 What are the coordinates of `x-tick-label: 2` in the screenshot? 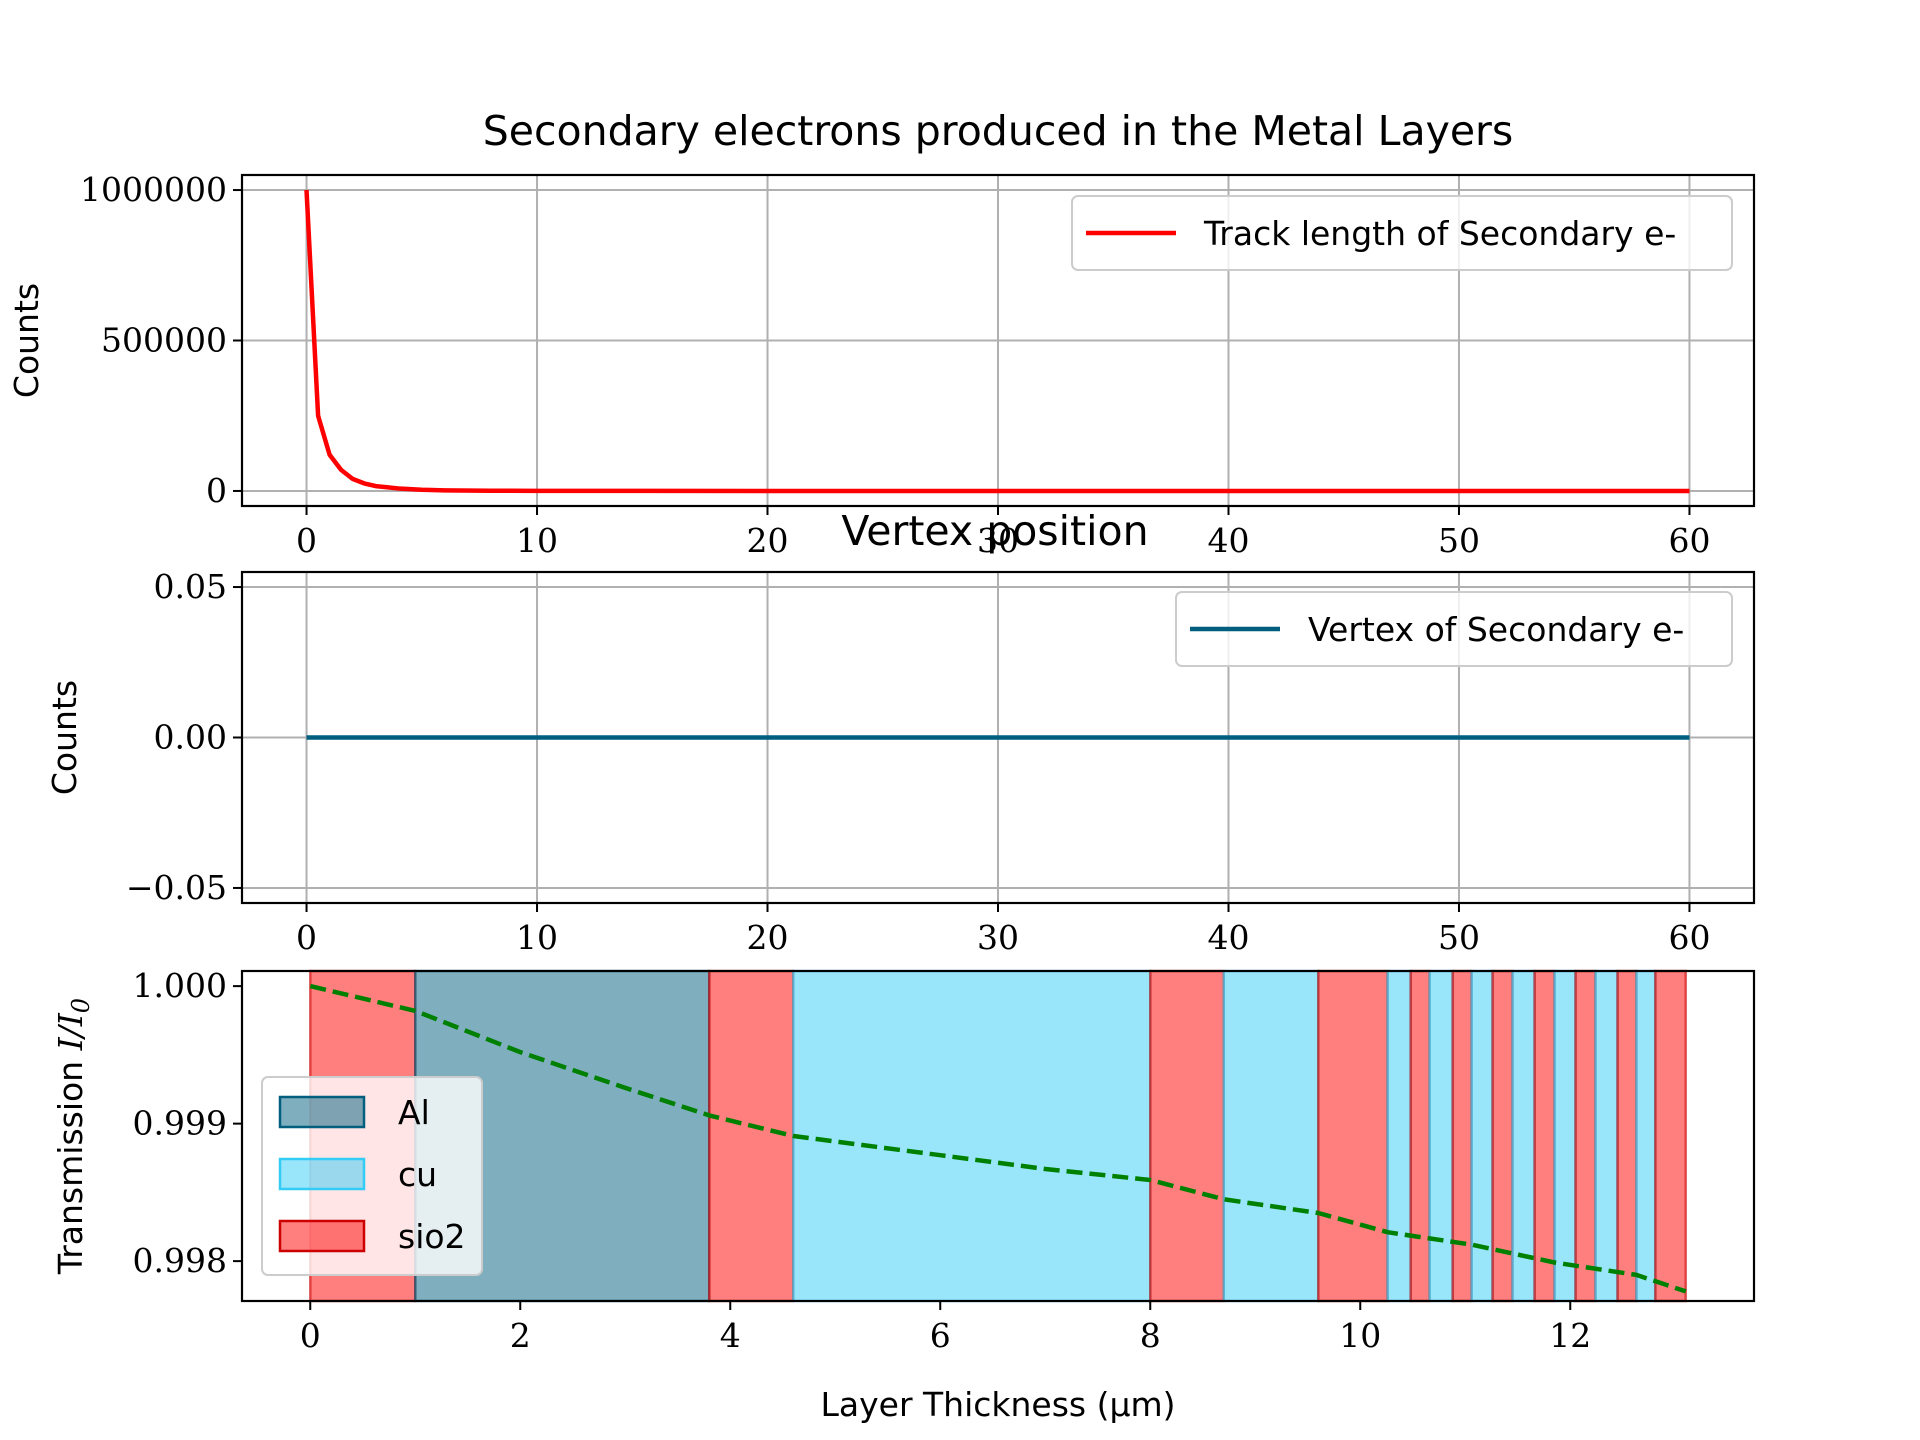 It's located at (520, 1335).